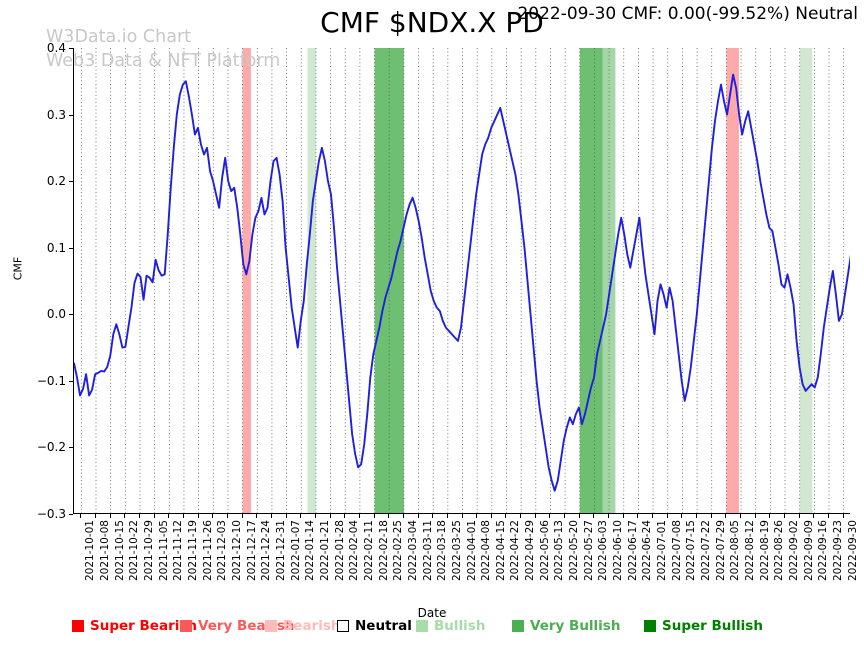 Image resolution: width=864 pixels, height=646 pixels. What do you see at coordinates (339, 551) in the screenshot?
I see `x-tick-label: 2022-01-28` at bounding box center [339, 551].